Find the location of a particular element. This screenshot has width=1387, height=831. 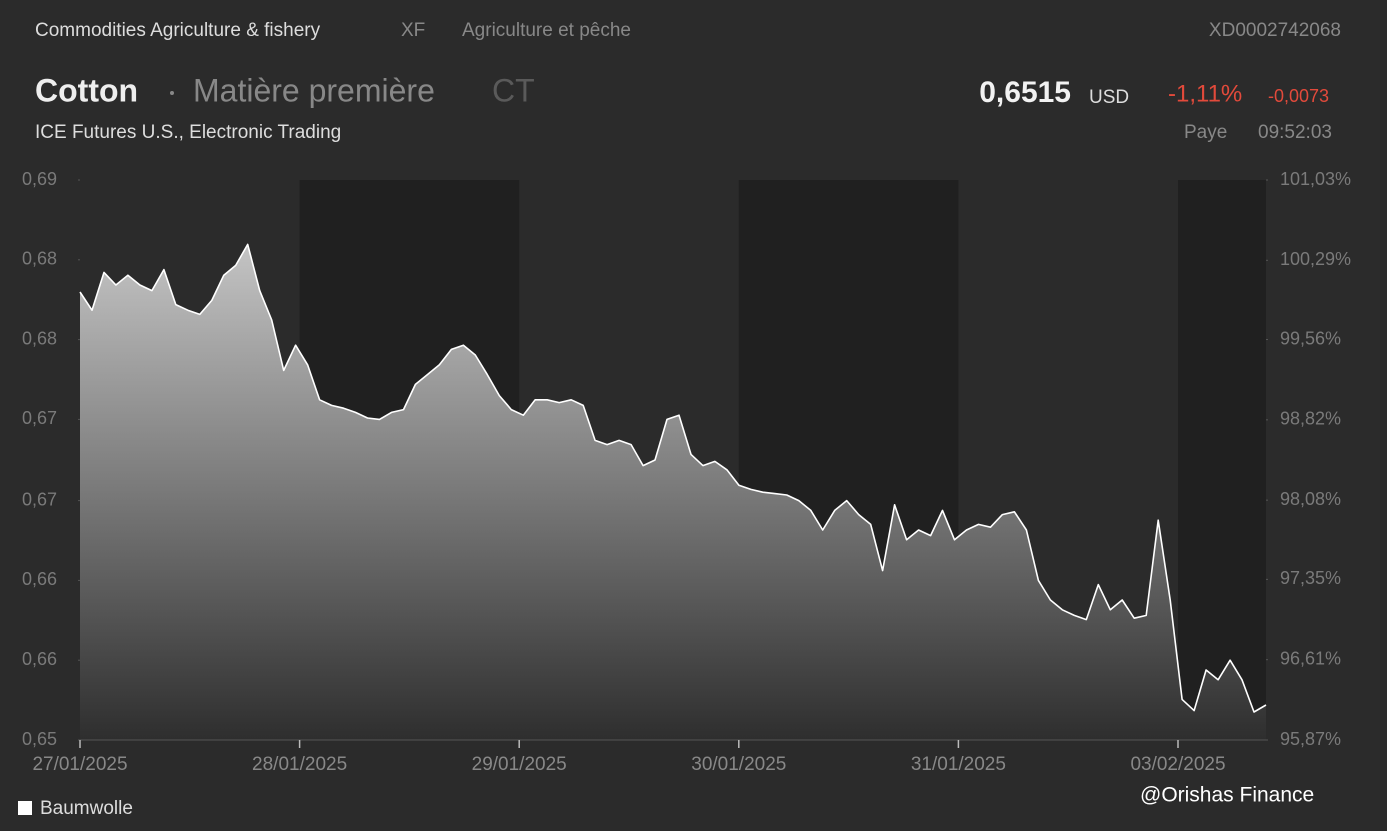

x-tick-label: 31/01/2025 is located at coordinates (958, 764).